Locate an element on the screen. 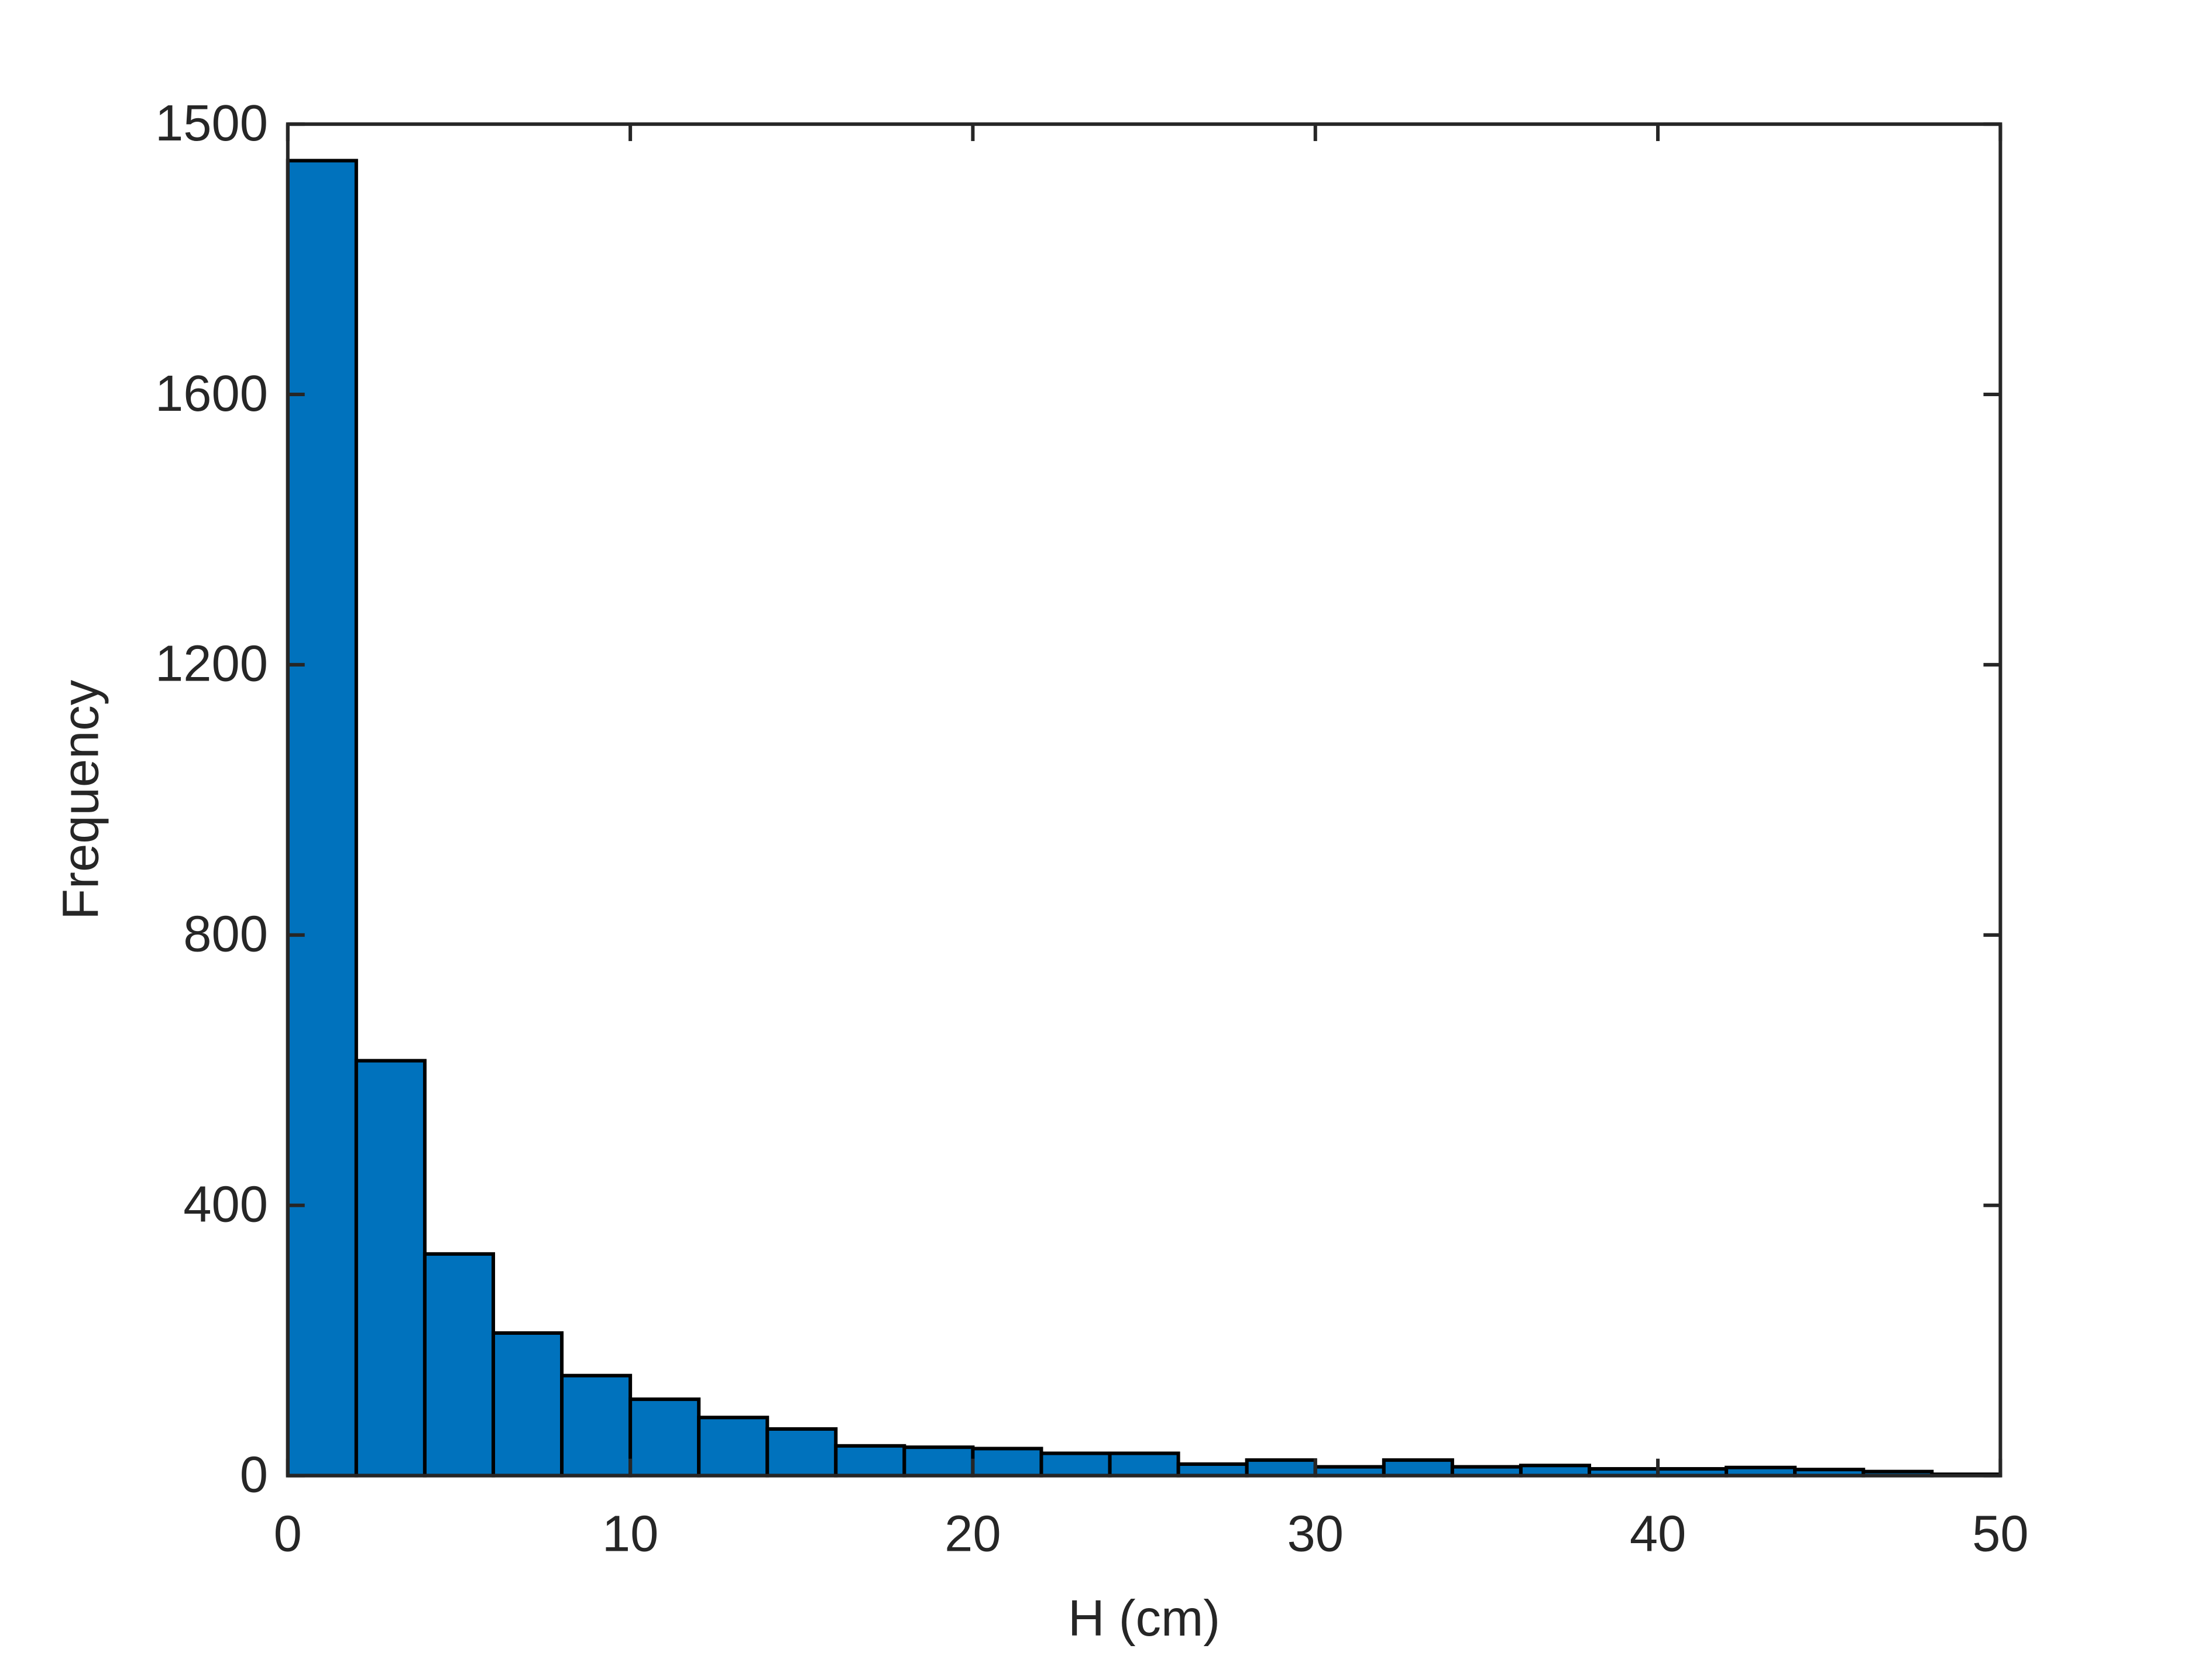  y-tick-label: 1500 is located at coordinates (211, 123).